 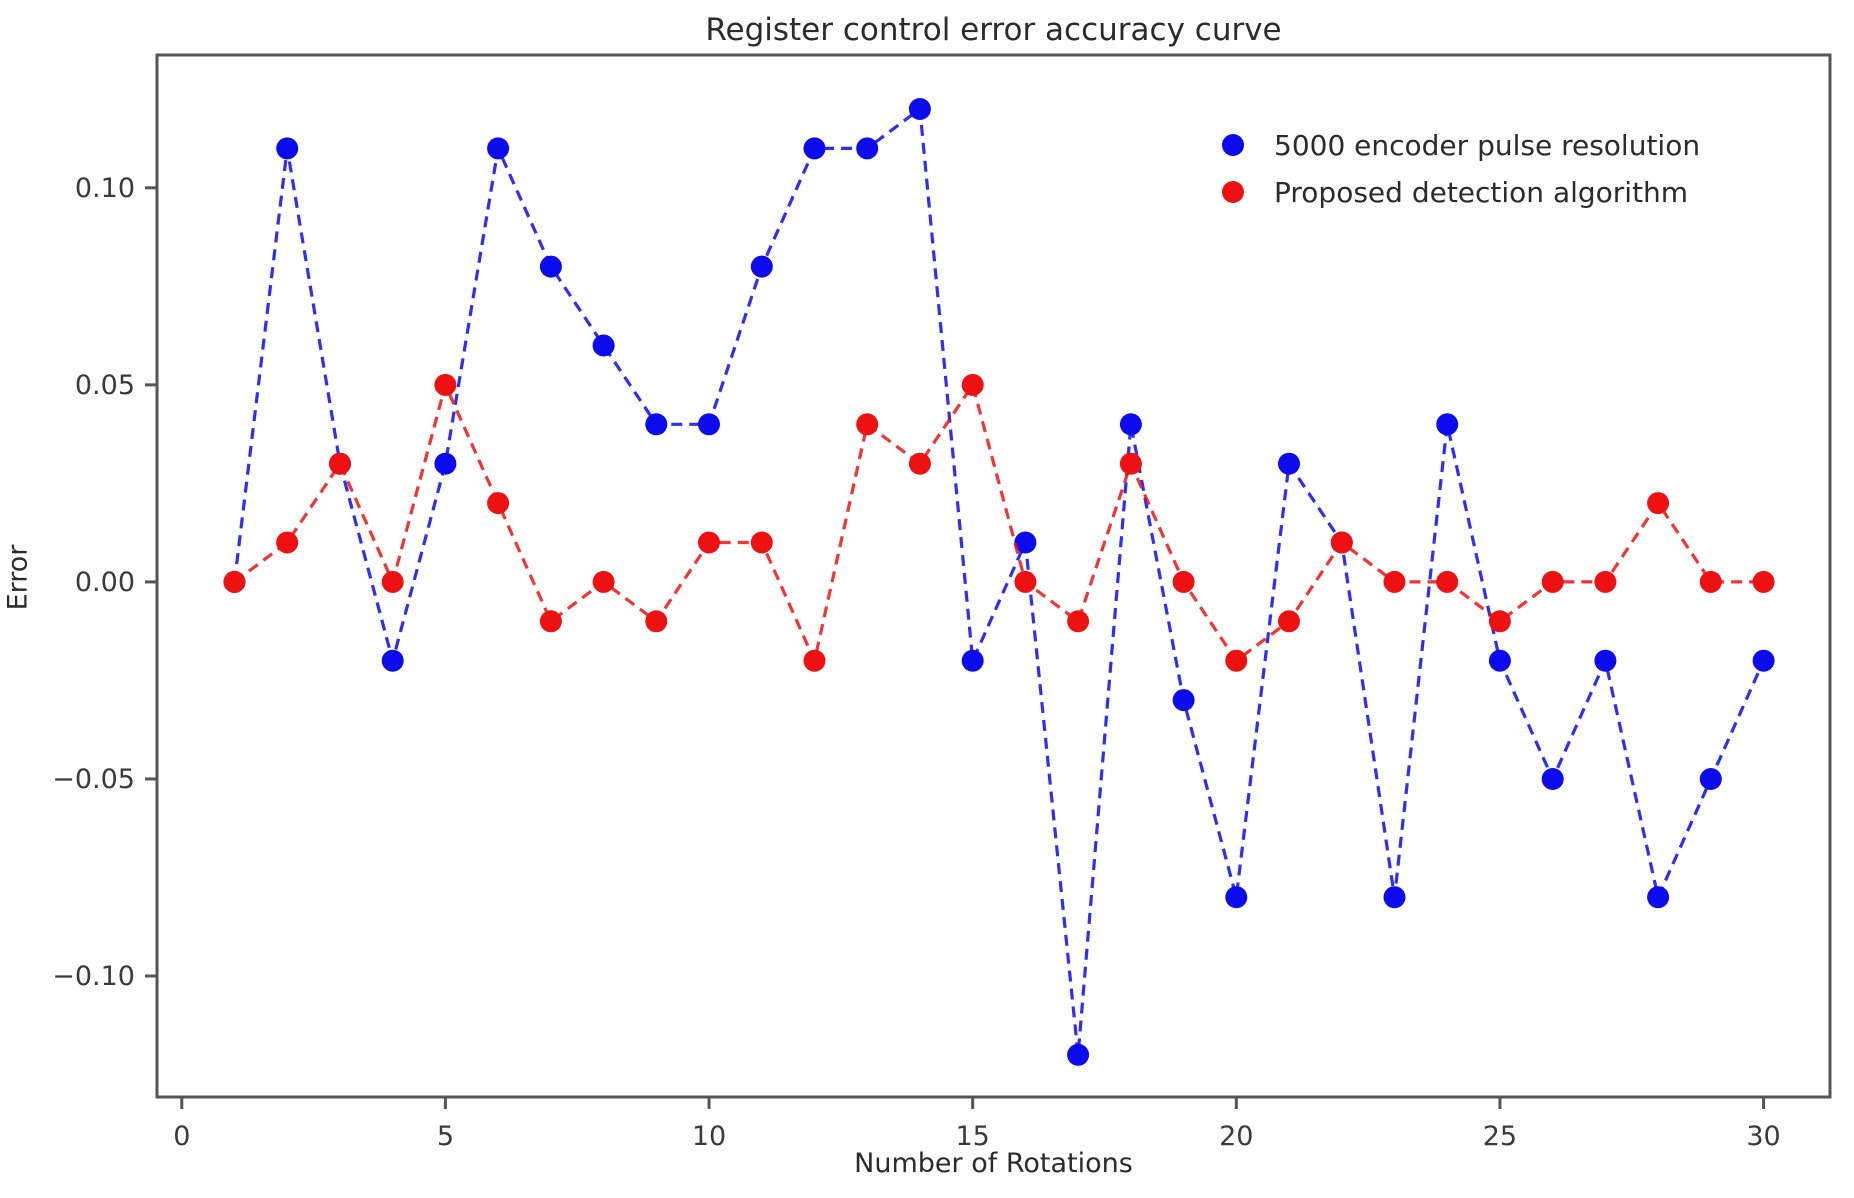 What do you see at coordinates (18, 577) in the screenshot?
I see `y-axis-label: Error` at bounding box center [18, 577].